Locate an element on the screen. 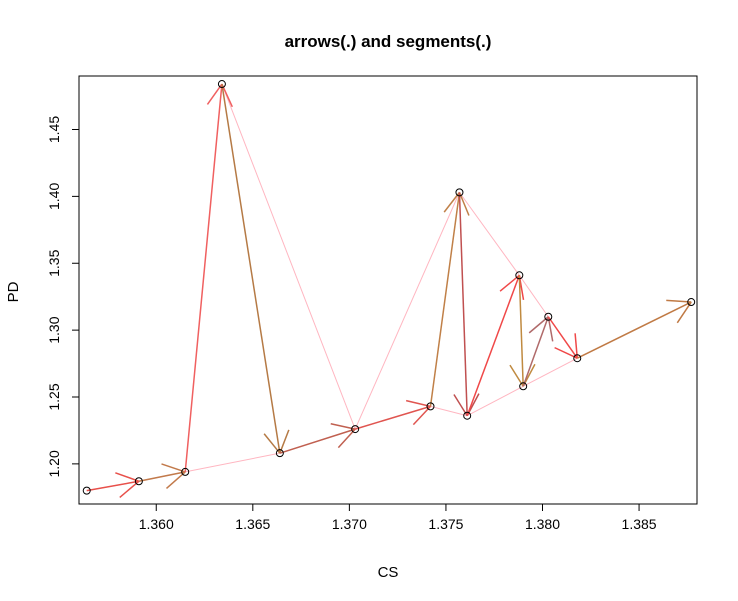  x-tick-label: 1.375 is located at coordinates (445, 524).